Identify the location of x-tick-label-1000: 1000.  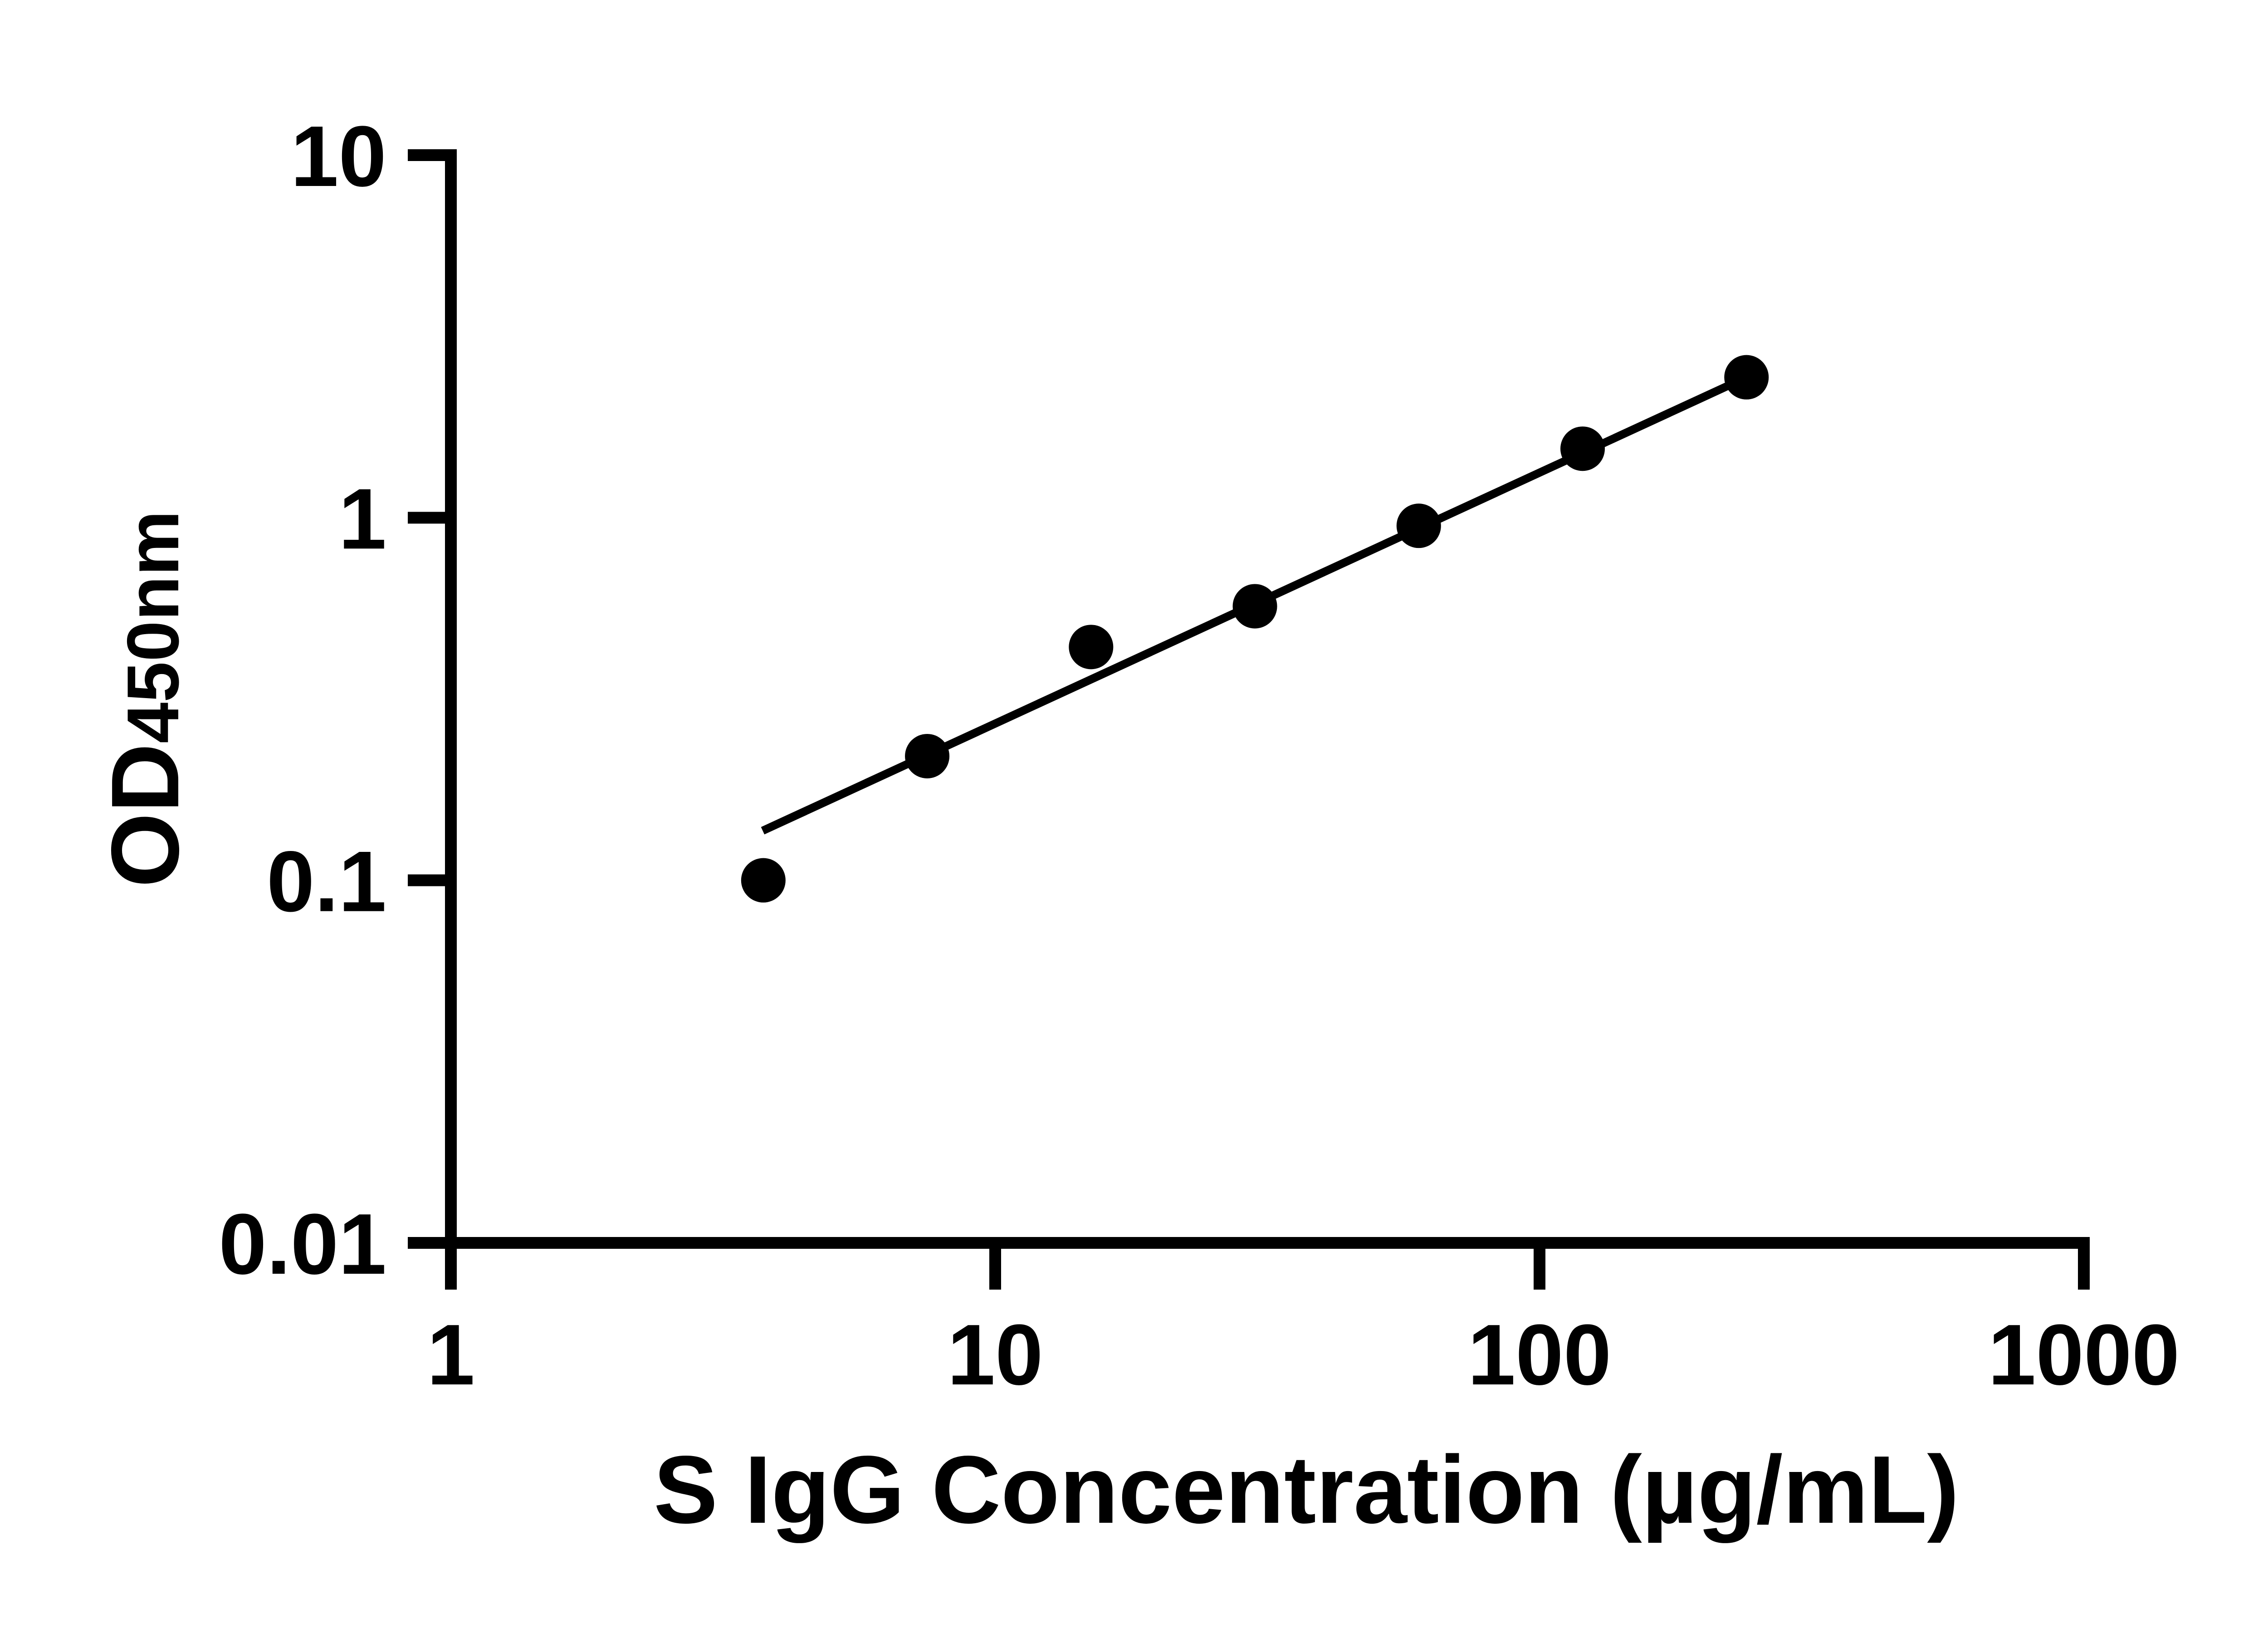
(2084, 1355).